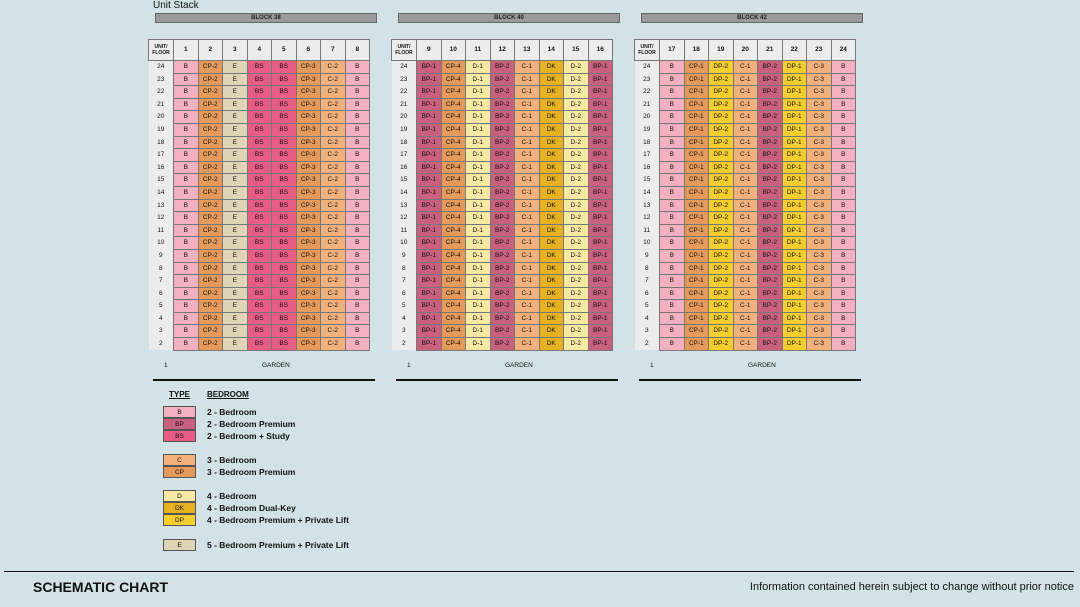 The width and height of the screenshot is (1080, 607). What do you see at coordinates (161, 318) in the screenshot?
I see `floor-label: 4` at bounding box center [161, 318].